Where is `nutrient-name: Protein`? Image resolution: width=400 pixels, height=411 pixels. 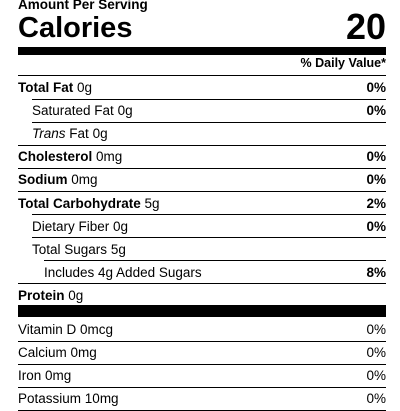
nutrient-name: Protein is located at coordinates (41, 295).